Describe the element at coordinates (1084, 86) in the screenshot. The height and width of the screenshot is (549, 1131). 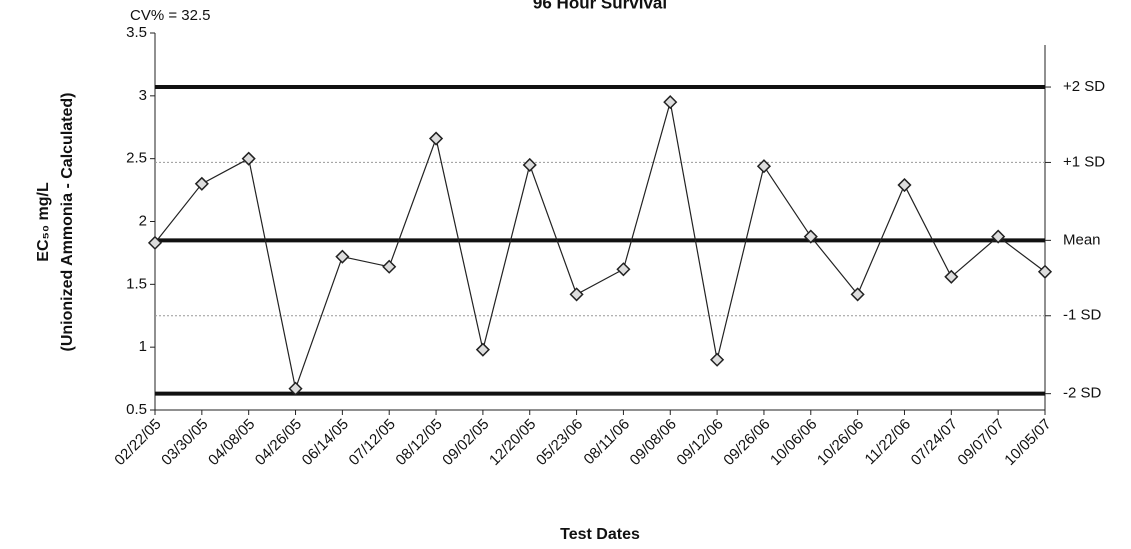
I see `reference-label: +2 SD` at that location.